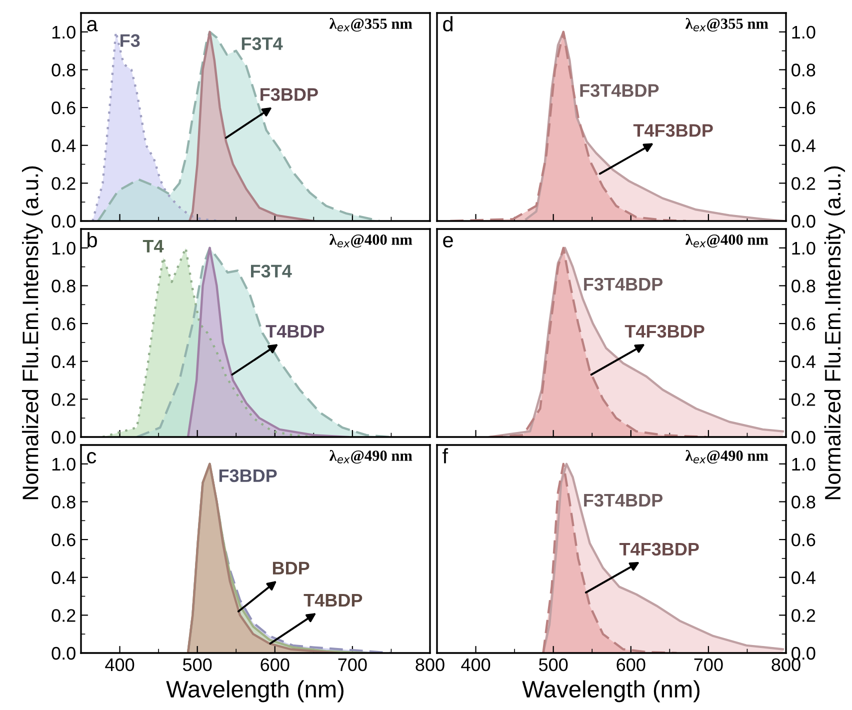  I want to click on annotation: BDP, so click(291, 568).